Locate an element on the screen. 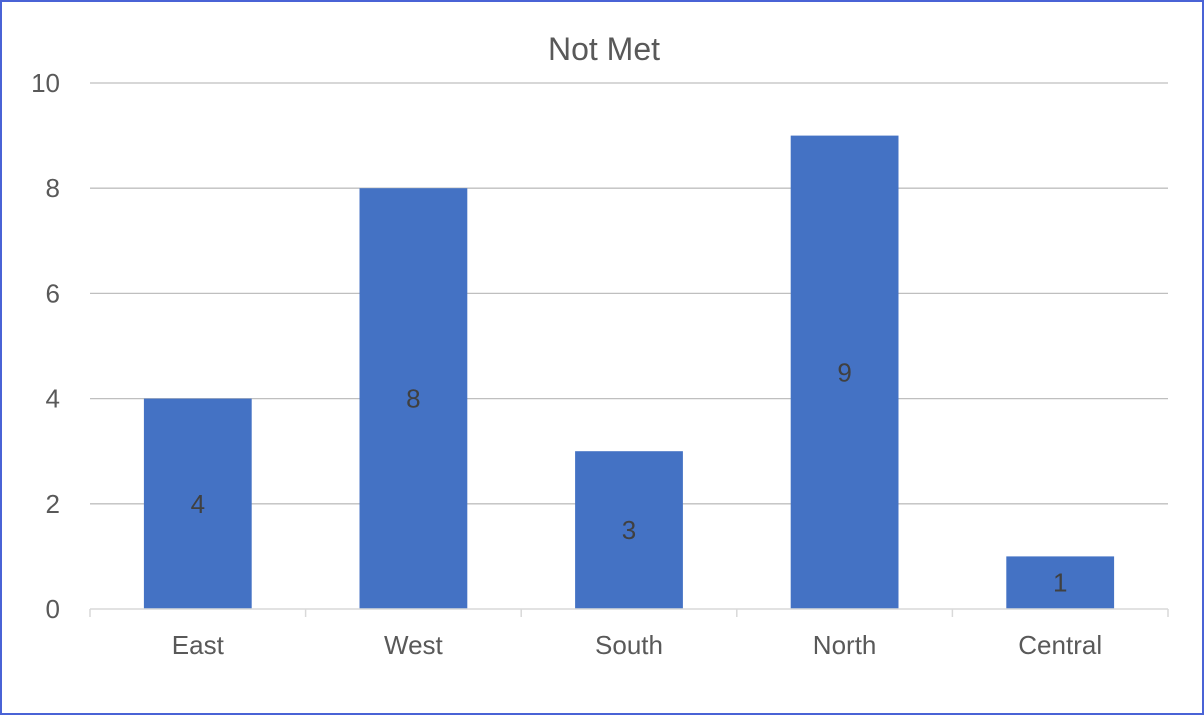  bar-north is located at coordinates (844, 372).